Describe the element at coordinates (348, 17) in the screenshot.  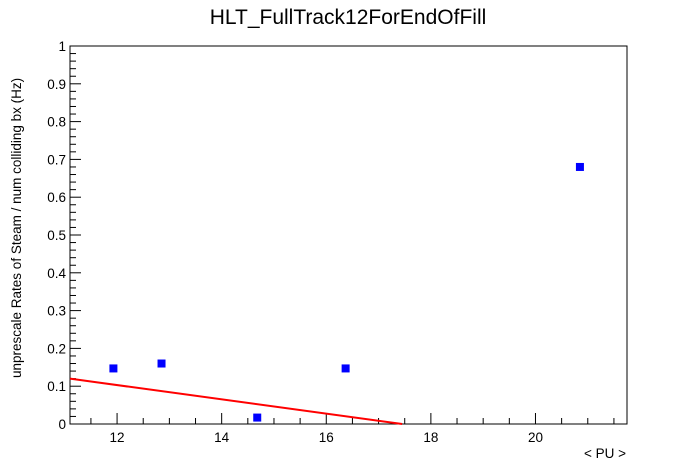
I see `chart-title: HLT_FullTrack12ForEndOfFill` at that location.